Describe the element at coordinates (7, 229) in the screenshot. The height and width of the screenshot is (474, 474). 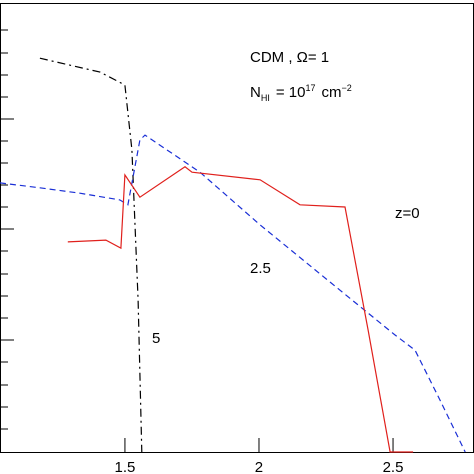
I see `y-minor-ticks` at that location.